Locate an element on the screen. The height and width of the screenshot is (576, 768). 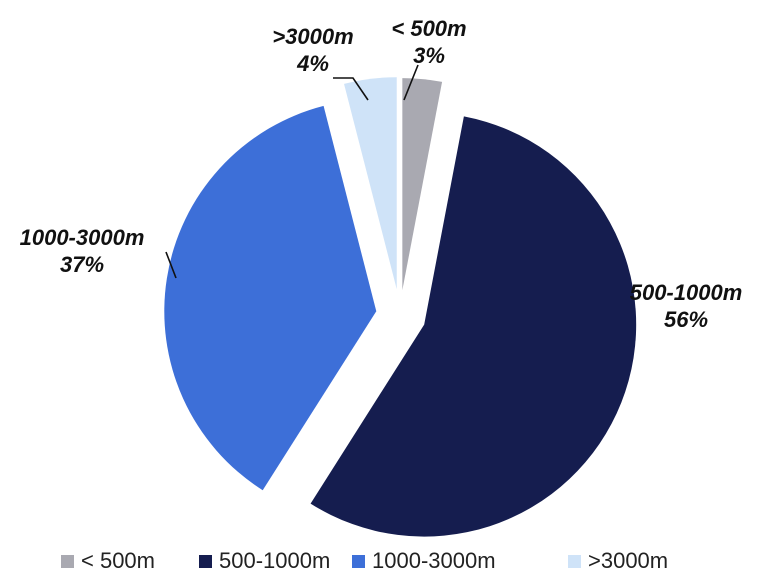
legend-label: >3000m is located at coordinates (628, 560).